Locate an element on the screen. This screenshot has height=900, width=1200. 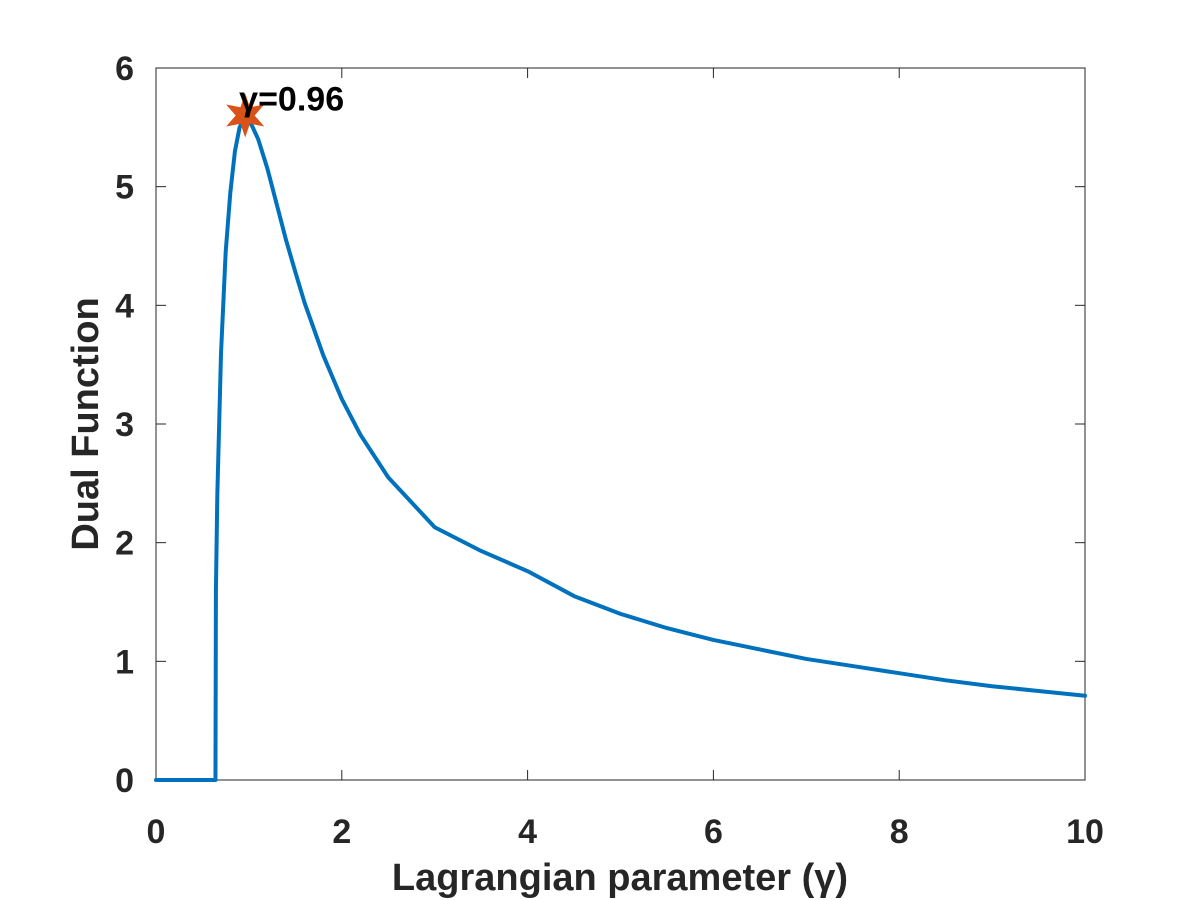
y-tick-label: 2 is located at coordinates (124, 544).